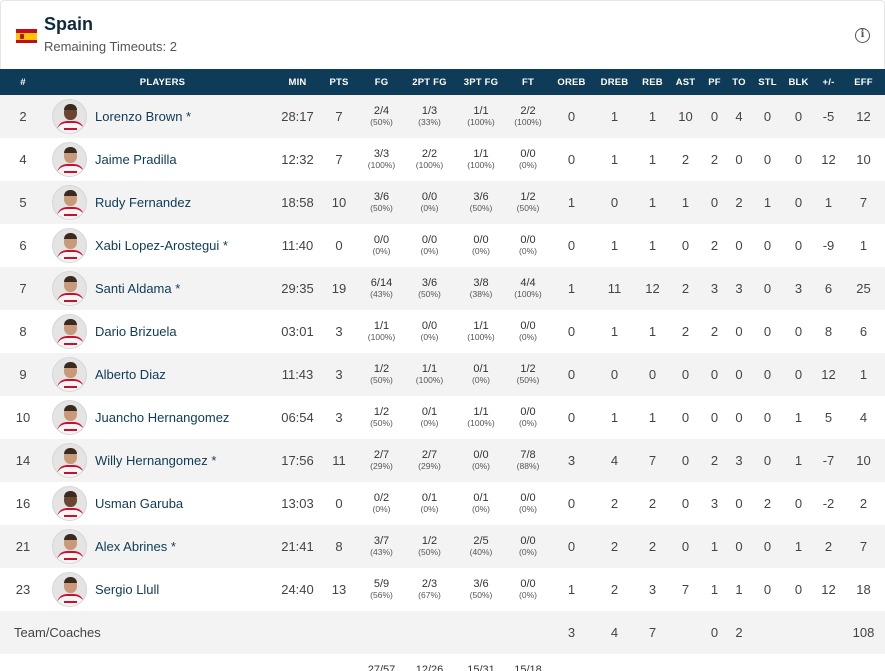 Image resolution: width=885 pixels, height=671 pixels. Describe the element at coordinates (828, 82) in the screenshot. I see `column-header: +/-` at that location.